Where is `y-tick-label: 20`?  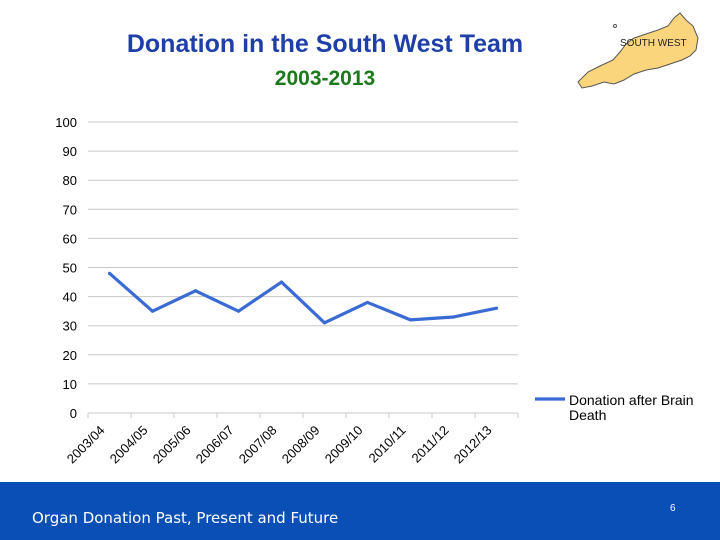 y-tick-label: 20 is located at coordinates (70, 355).